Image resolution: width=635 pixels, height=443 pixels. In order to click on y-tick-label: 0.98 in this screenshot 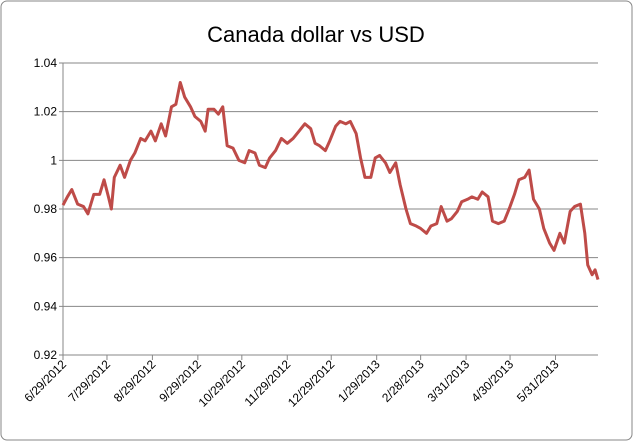, I will do `click(46, 209)`.